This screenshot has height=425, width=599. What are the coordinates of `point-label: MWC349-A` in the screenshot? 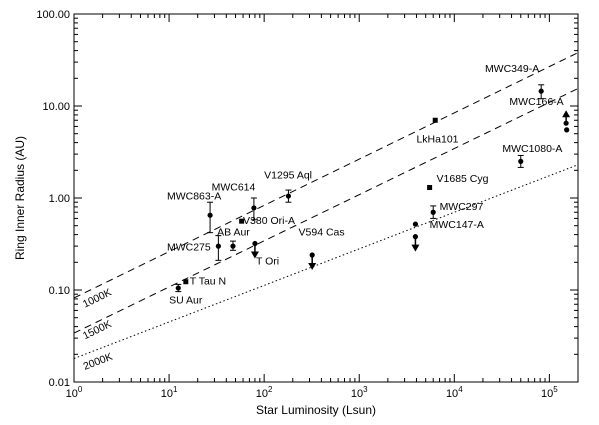 It's located at (512, 69).